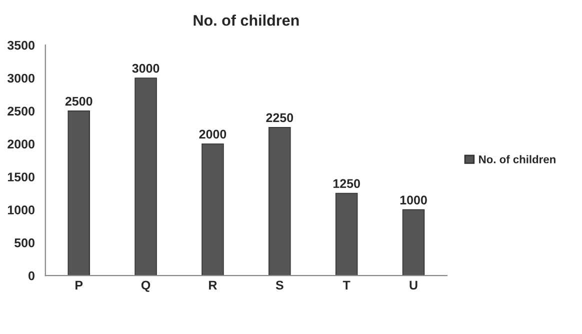 This screenshot has width=582, height=334. I want to click on chart-title: No. of children, so click(246, 20).